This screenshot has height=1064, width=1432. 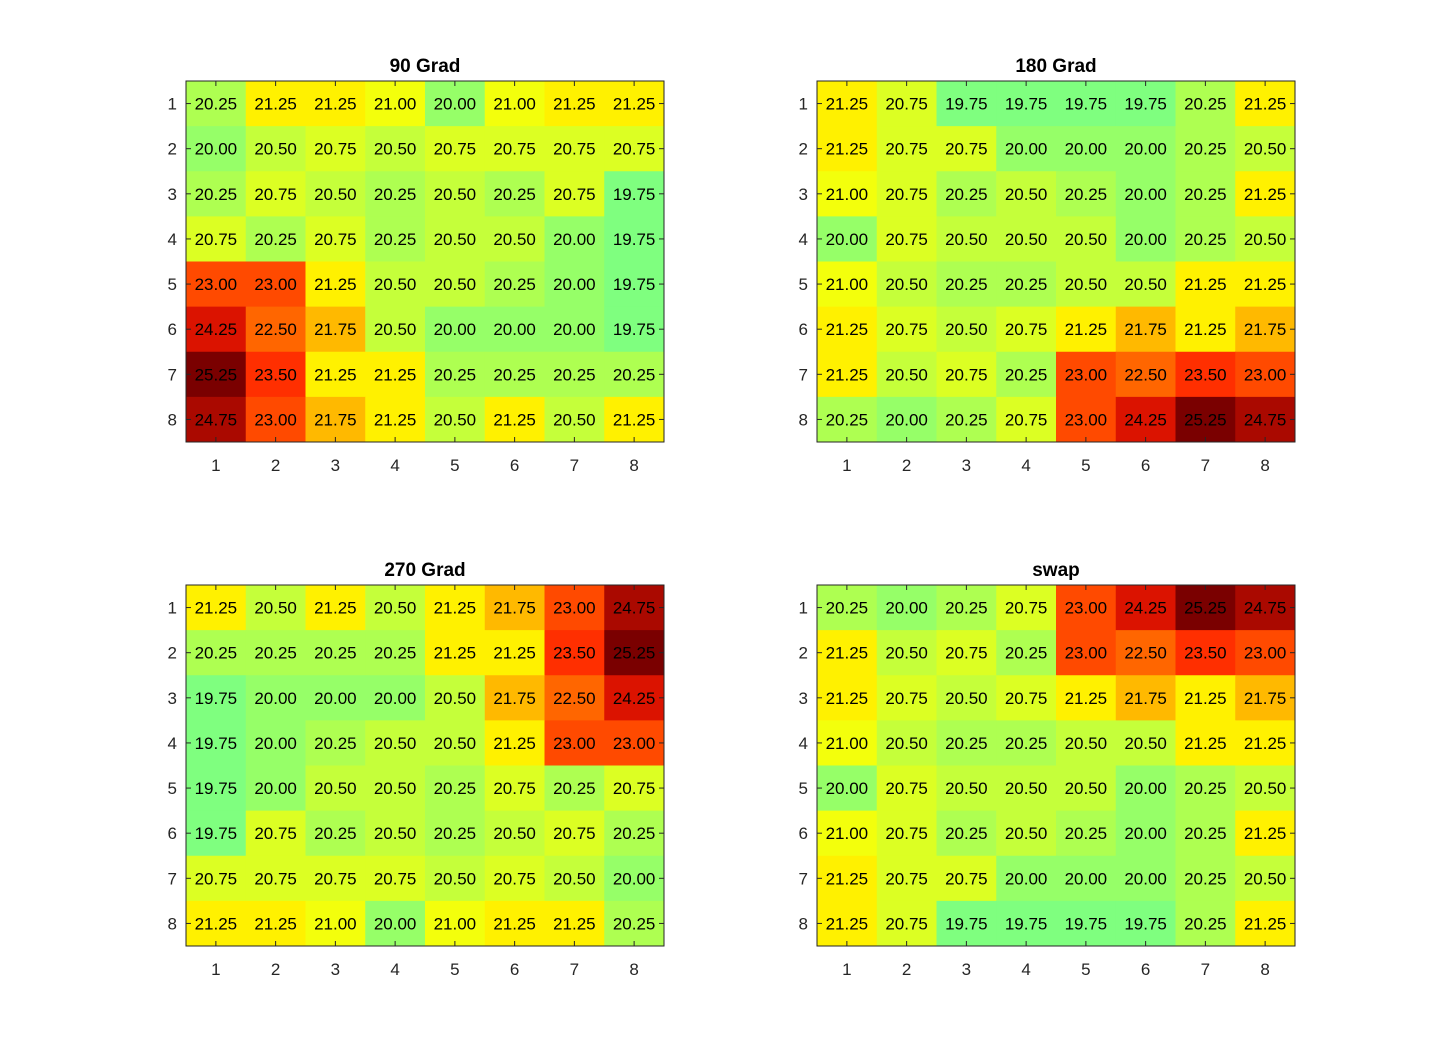 What do you see at coordinates (172, 788) in the screenshot?
I see `y-tick-label: 5` at bounding box center [172, 788].